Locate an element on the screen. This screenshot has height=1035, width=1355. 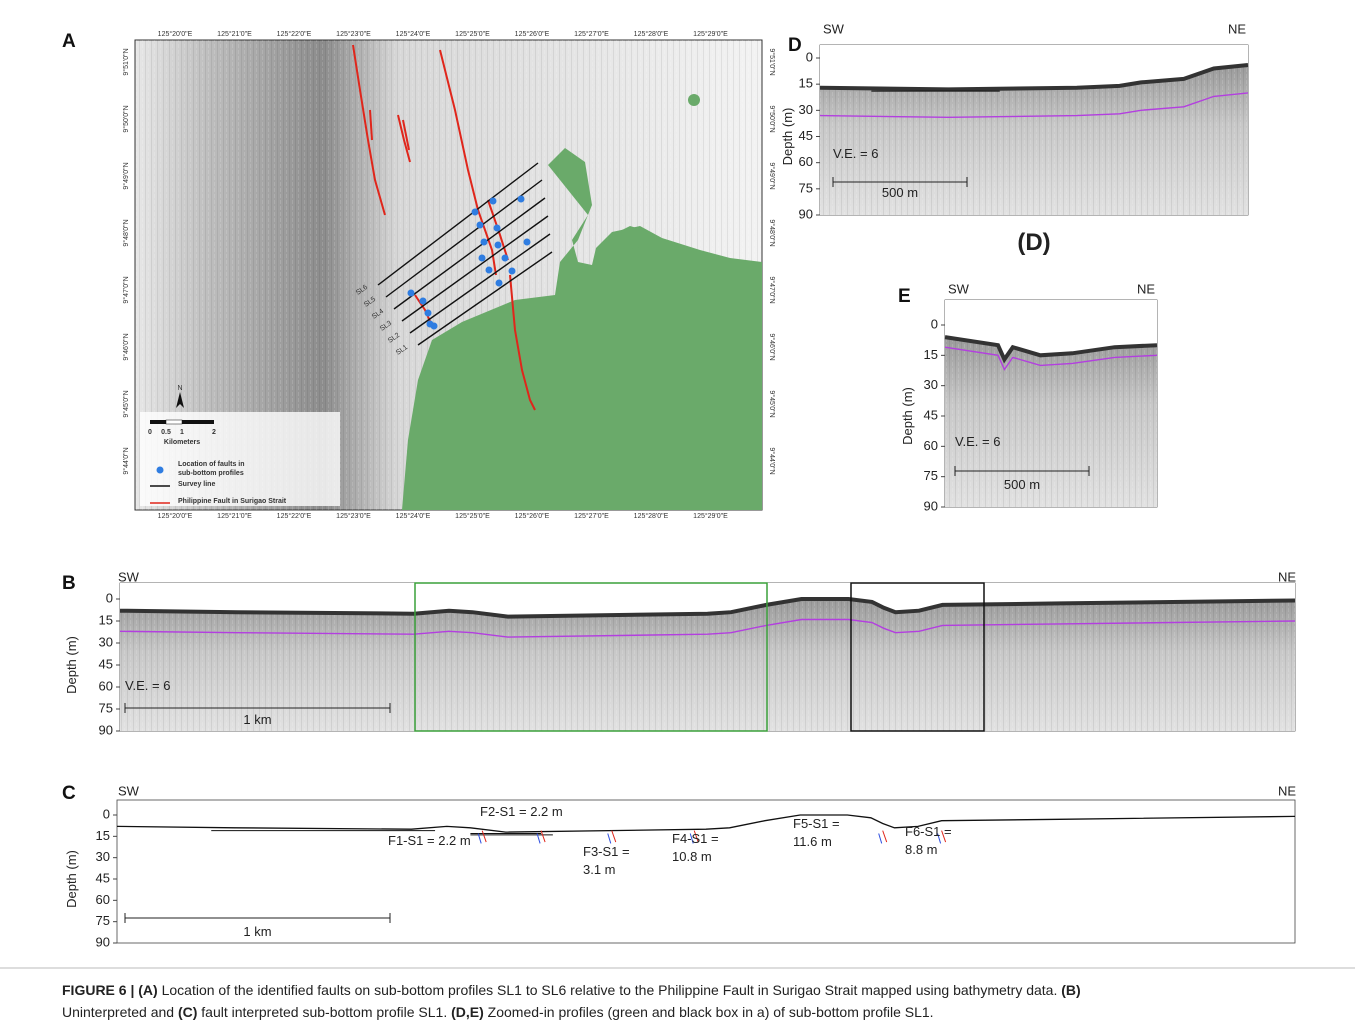
lon-tick-label: 125°27'0"E is located at coordinates (591, 516).